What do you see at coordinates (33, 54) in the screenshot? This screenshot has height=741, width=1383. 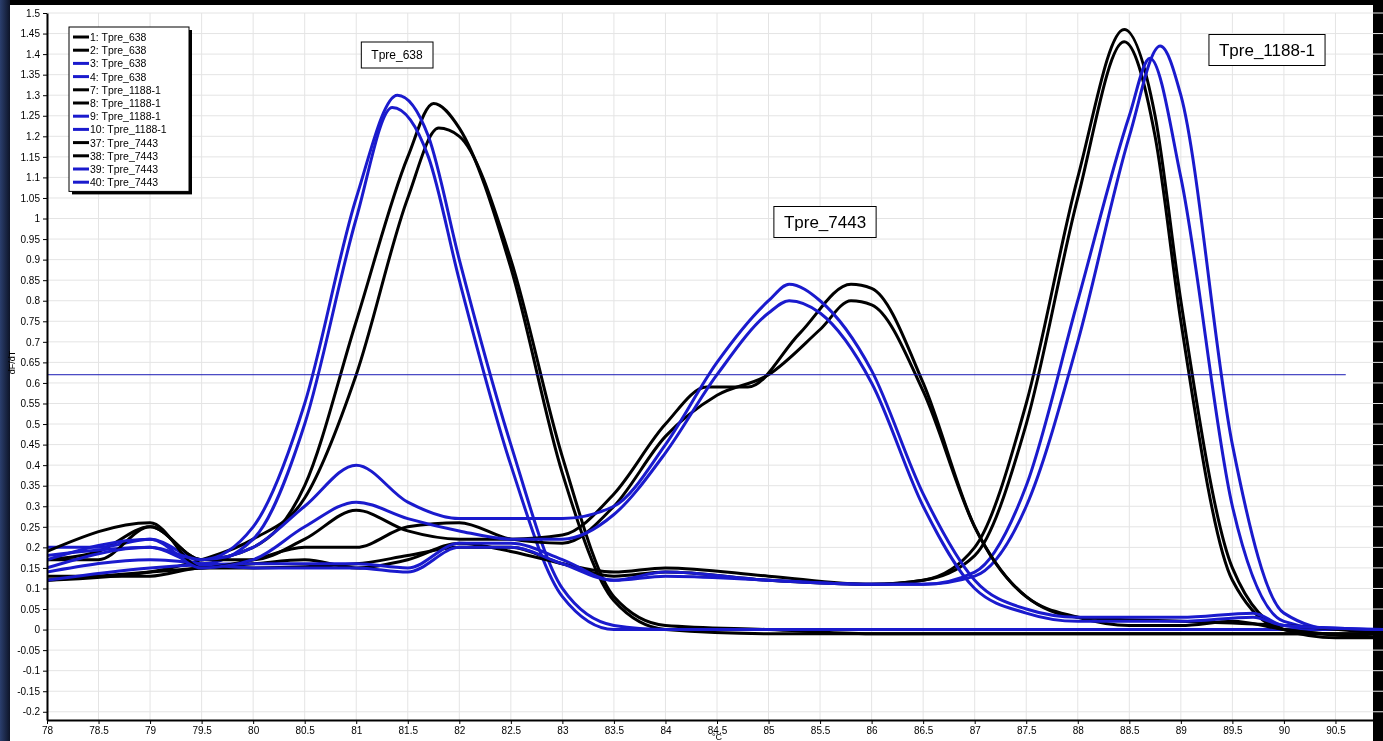 I see `y-tick-label: 1.4` at bounding box center [33, 54].